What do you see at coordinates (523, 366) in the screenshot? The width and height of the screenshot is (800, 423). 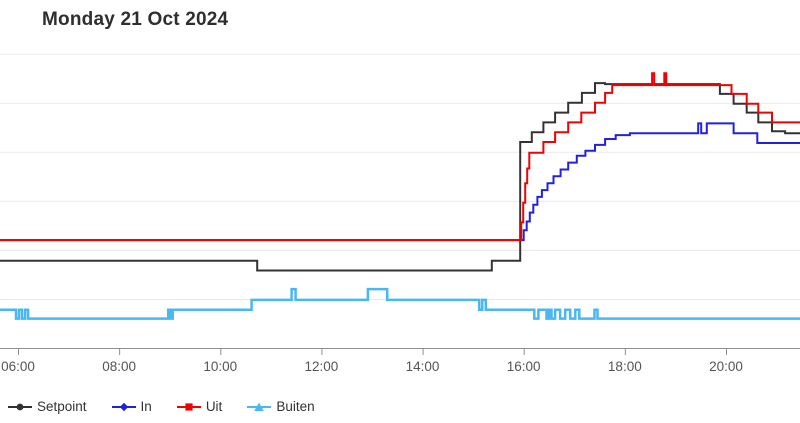 I see `x-axis-tick-label: 16:00` at bounding box center [523, 366].